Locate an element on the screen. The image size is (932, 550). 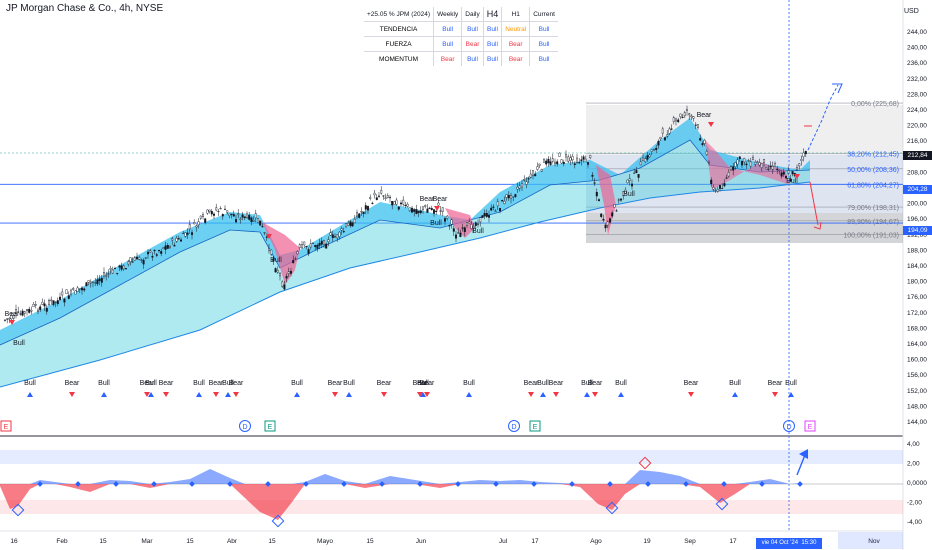
bear-projection-path is located at coordinates (814, 203).